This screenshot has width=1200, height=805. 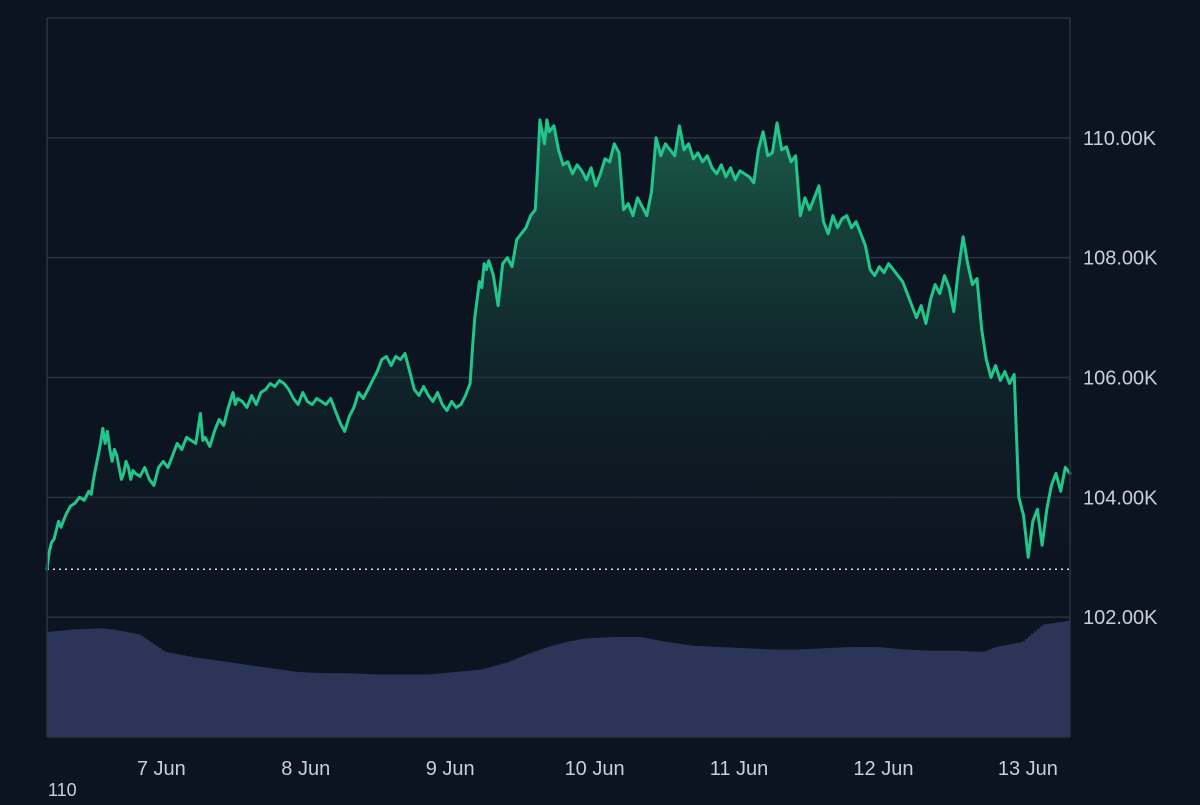 What do you see at coordinates (161, 769) in the screenshot?
I see `x-tick-label: 7 Jun` at bounding box center [161, 769].